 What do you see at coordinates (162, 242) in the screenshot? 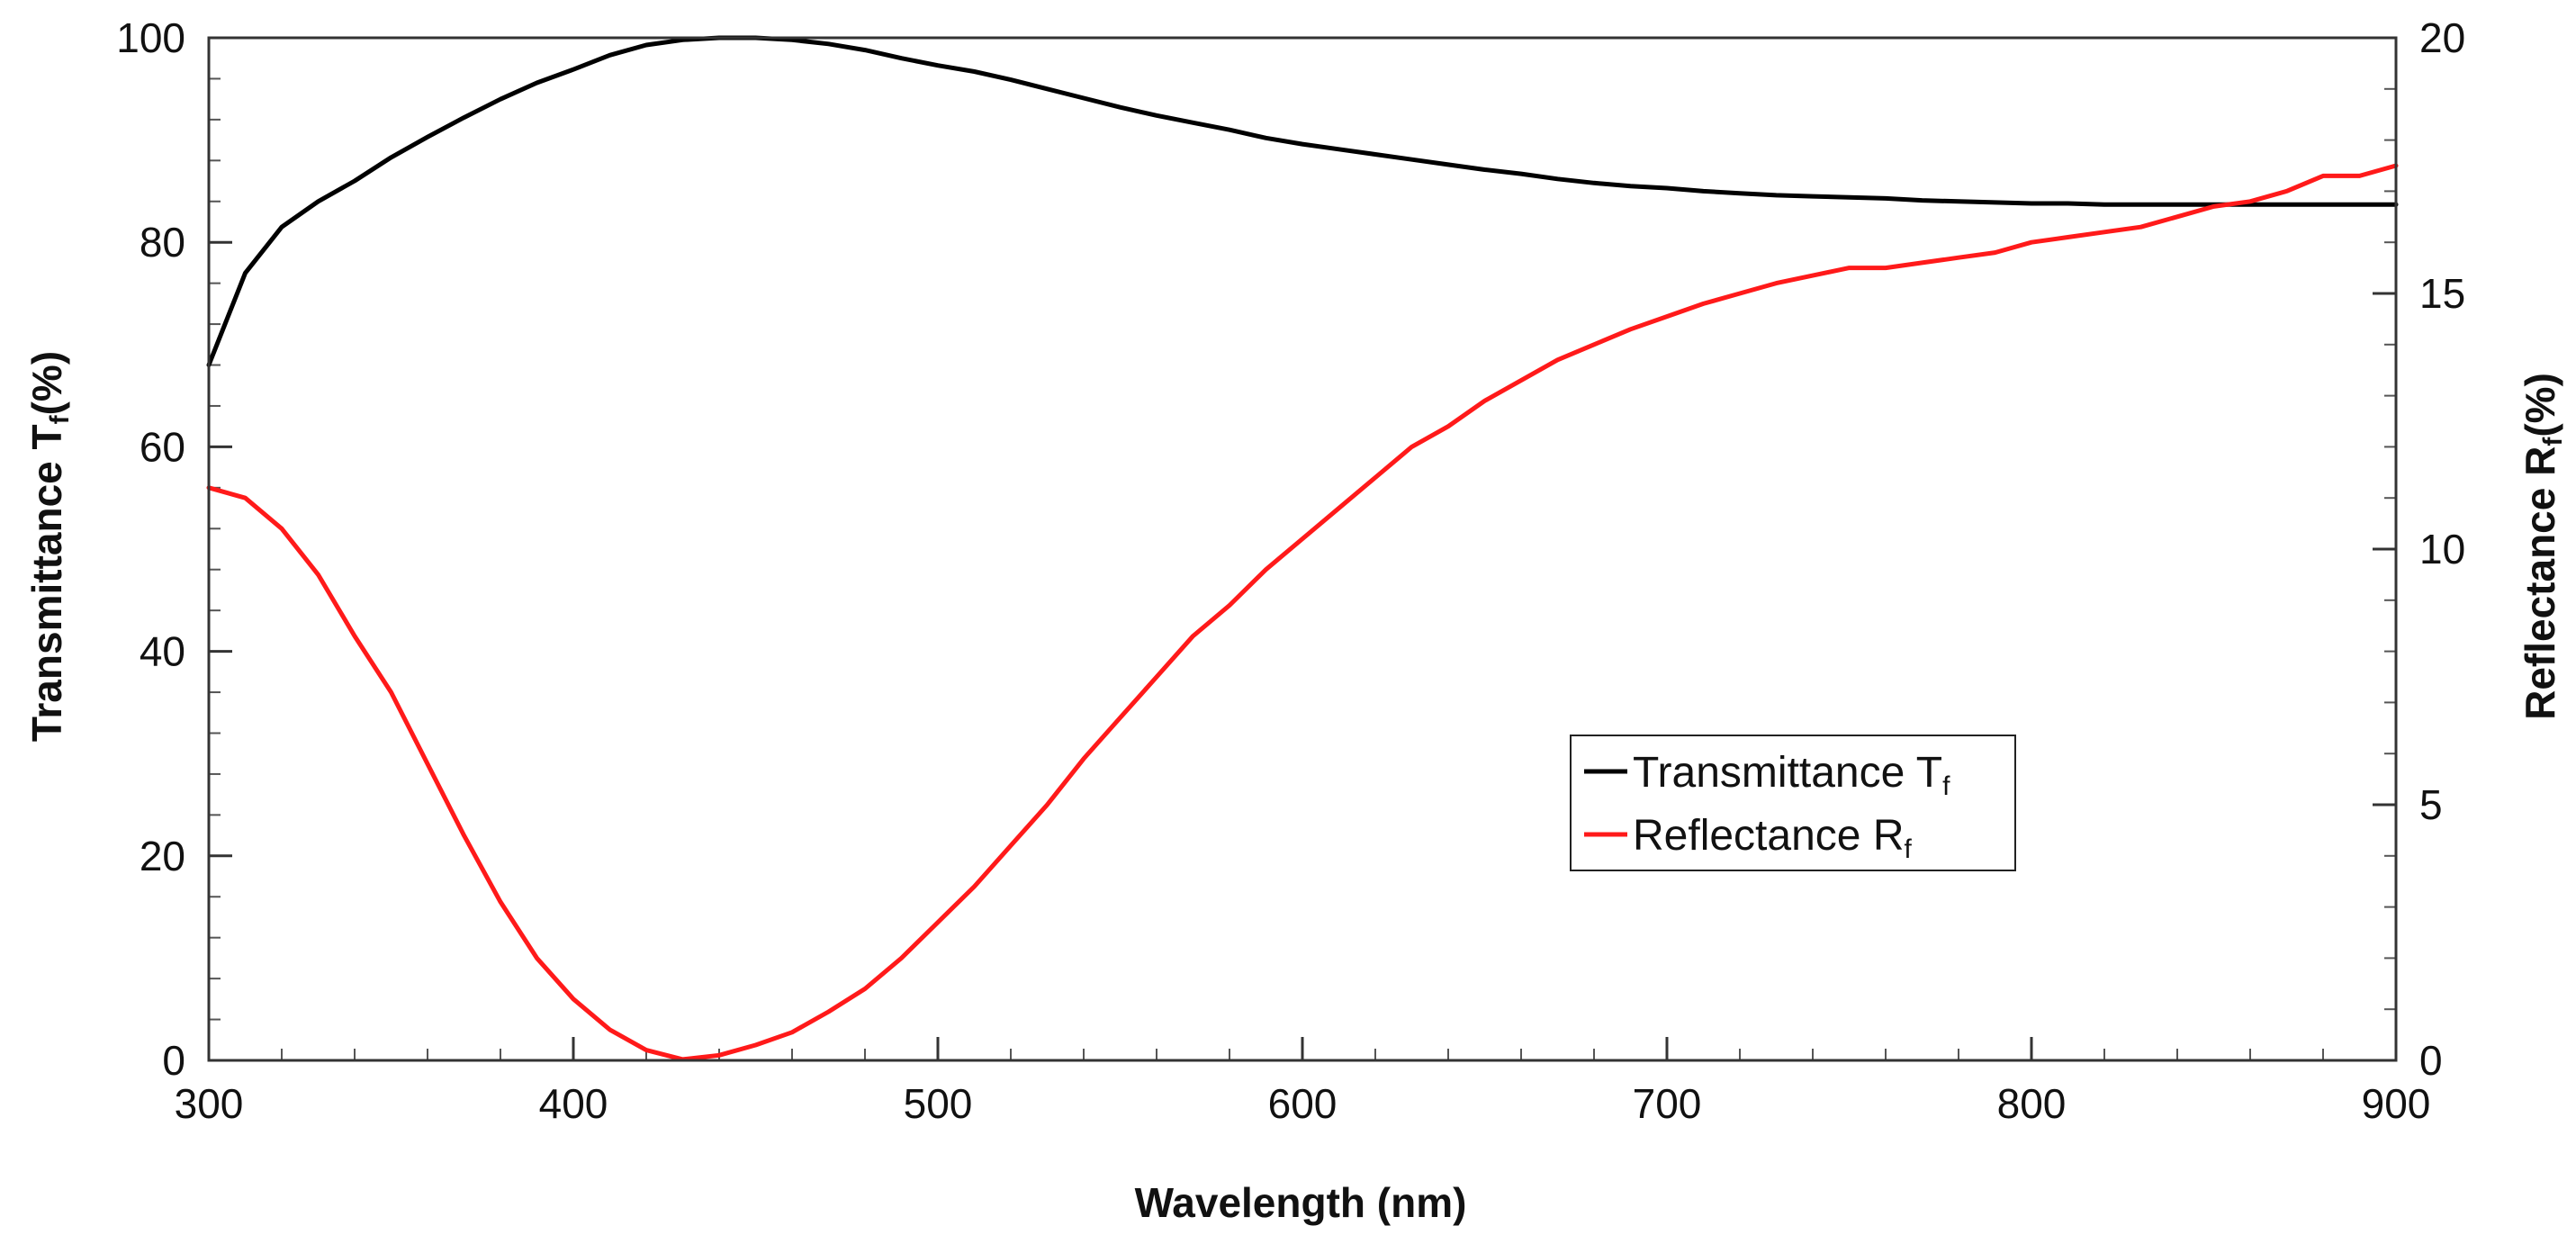
I see `y-left-tick-label: 80` at bounding box center [162, 242].